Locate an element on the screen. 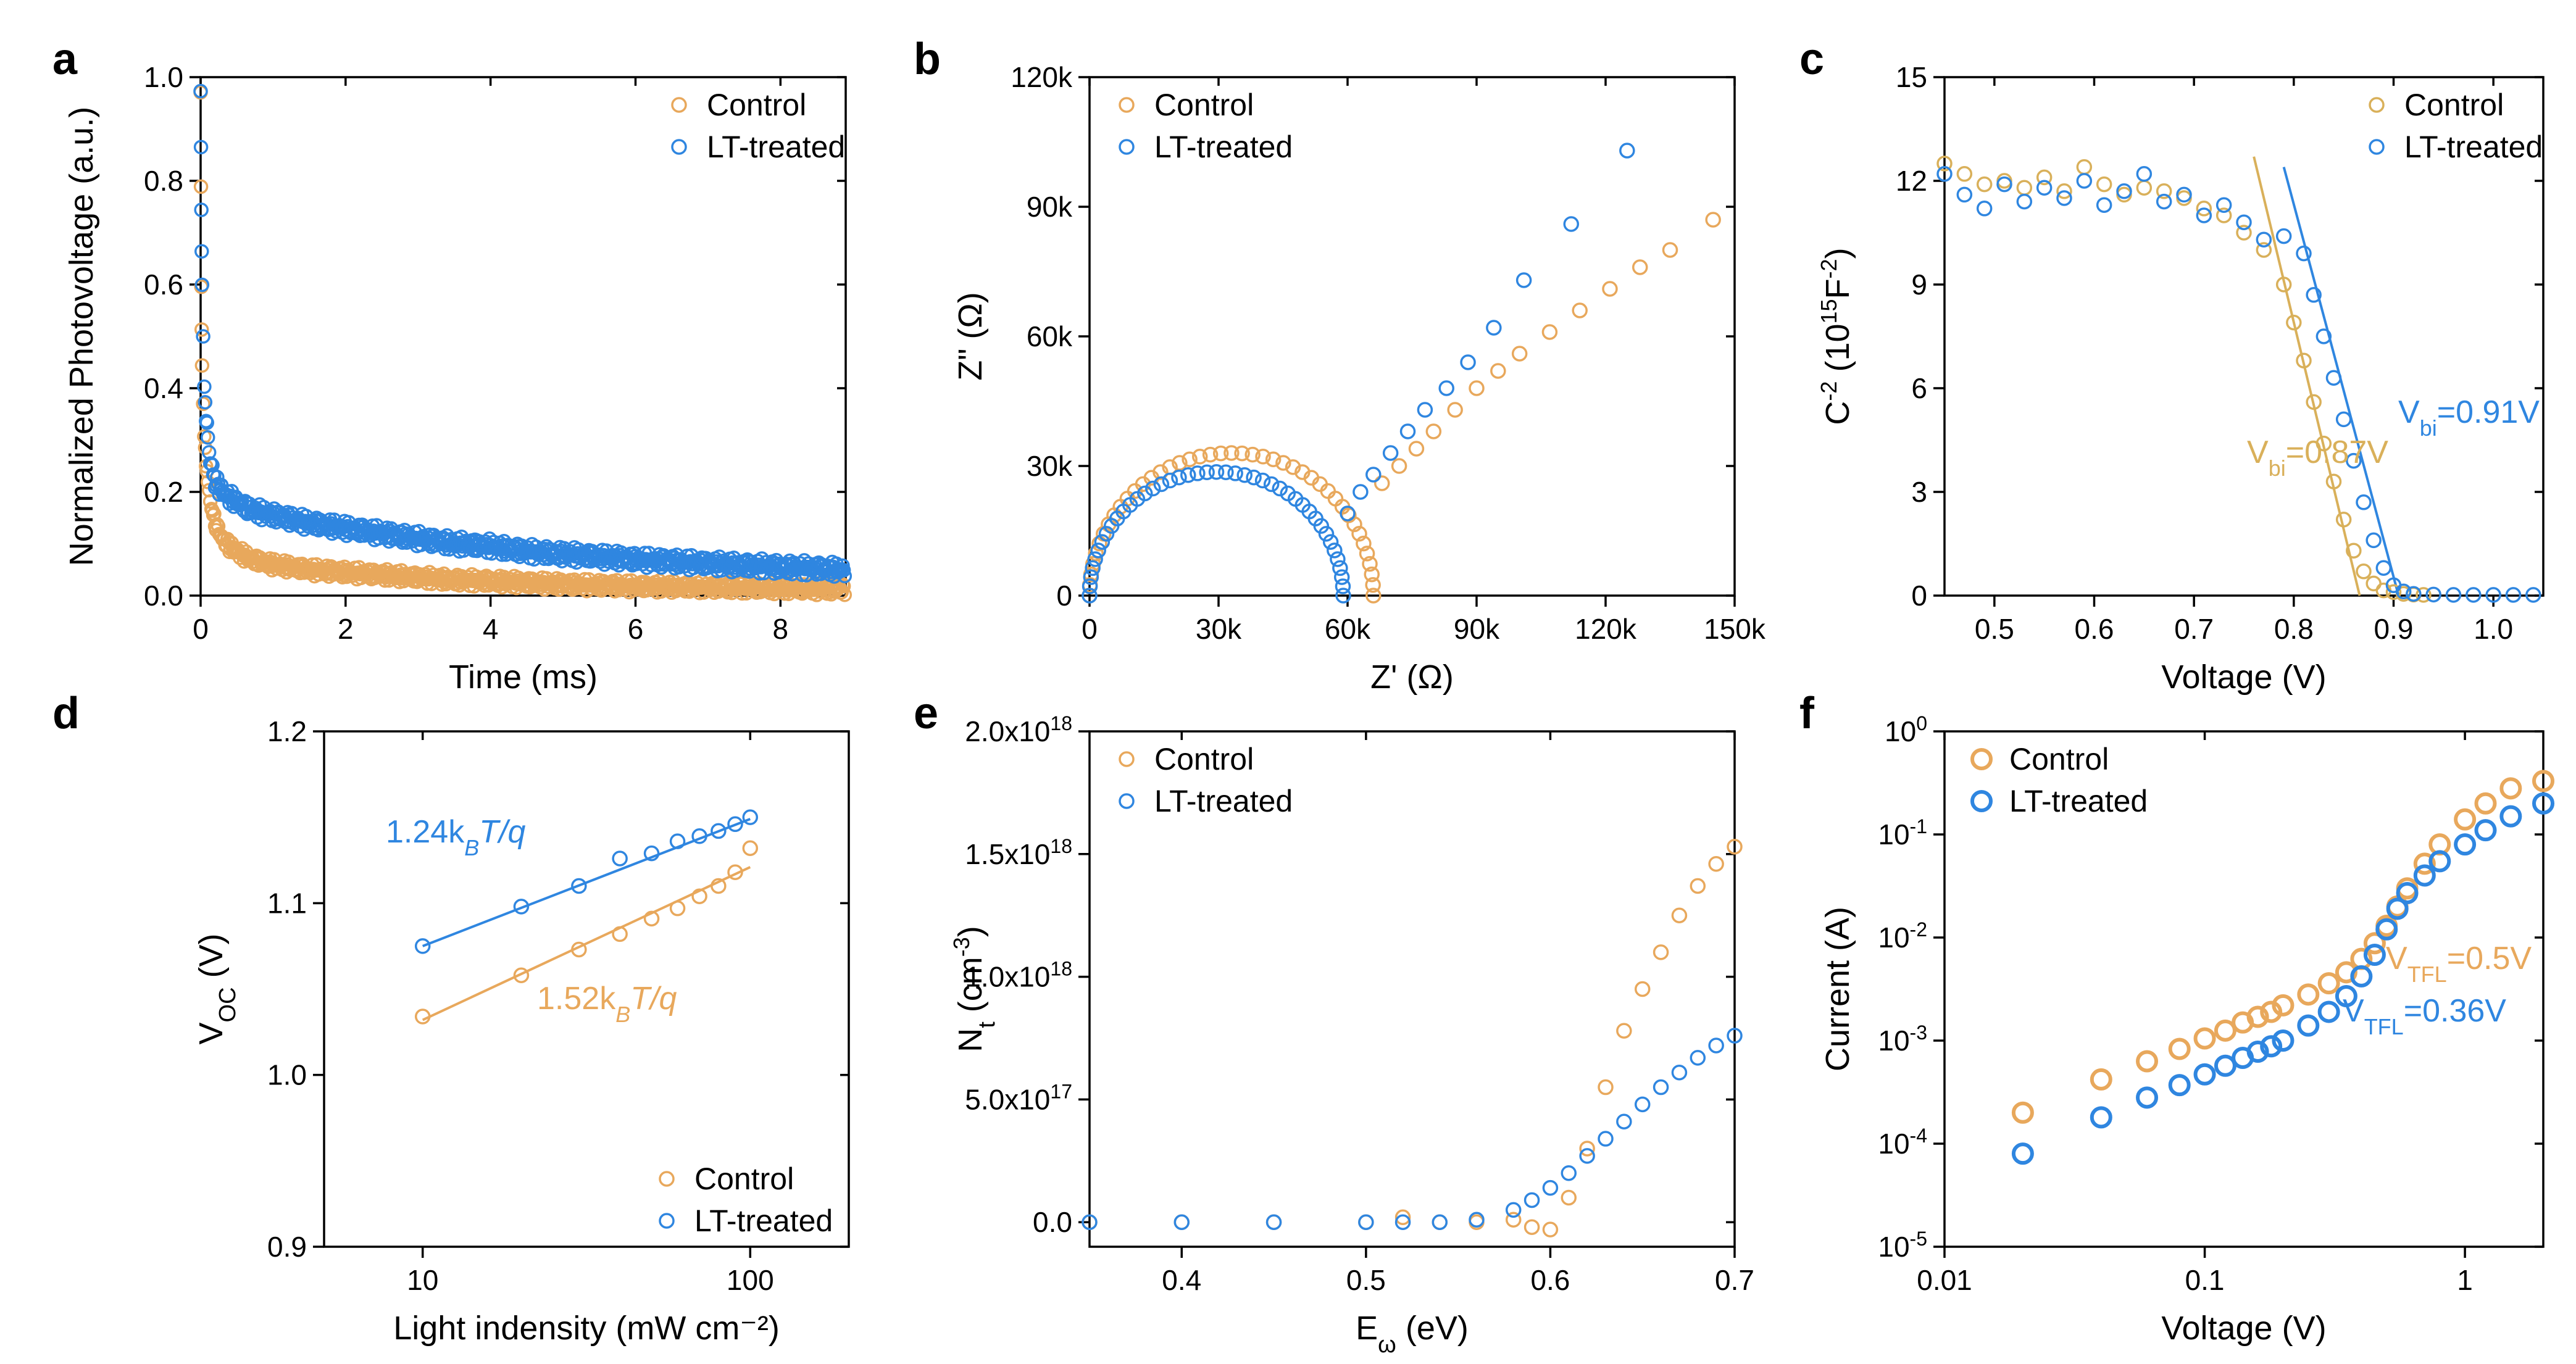  y-tick-label: 9 is located at coordinates (1919, 284).